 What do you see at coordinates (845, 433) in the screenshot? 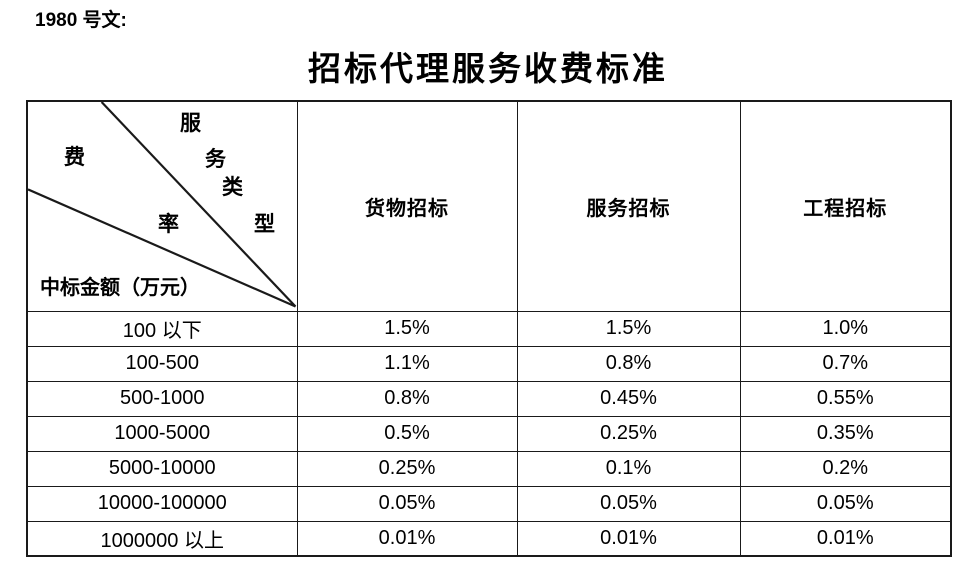
I see `rate-value-cell: 0.35%` at bounding box center [845, 433].